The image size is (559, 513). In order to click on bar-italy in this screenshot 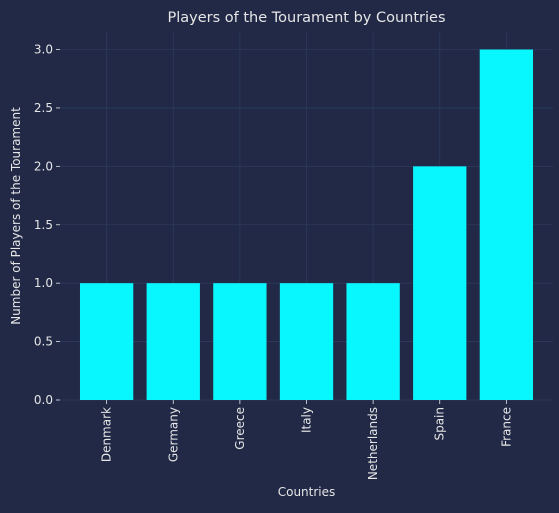, I will do `click(306, 341)`.